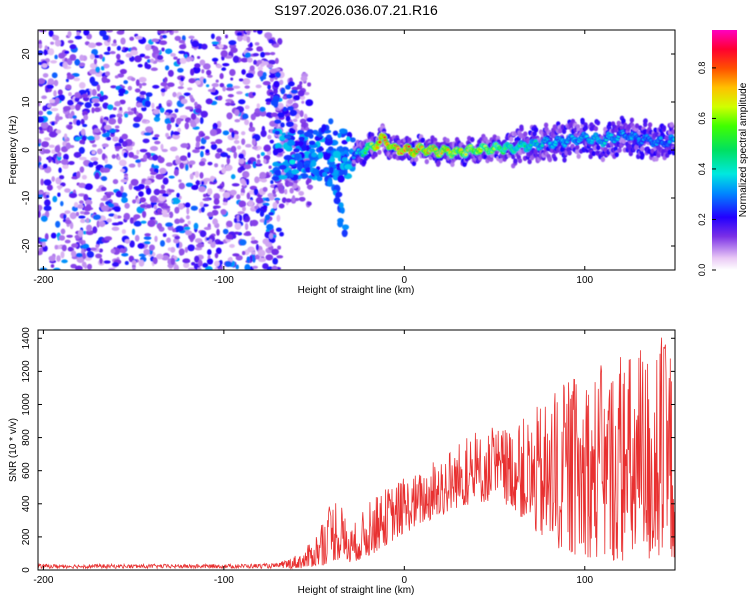 The width and height of the screenshot is (750, 600). I want to click on colorbar-tick-label: 0.2, so click(702, 219).